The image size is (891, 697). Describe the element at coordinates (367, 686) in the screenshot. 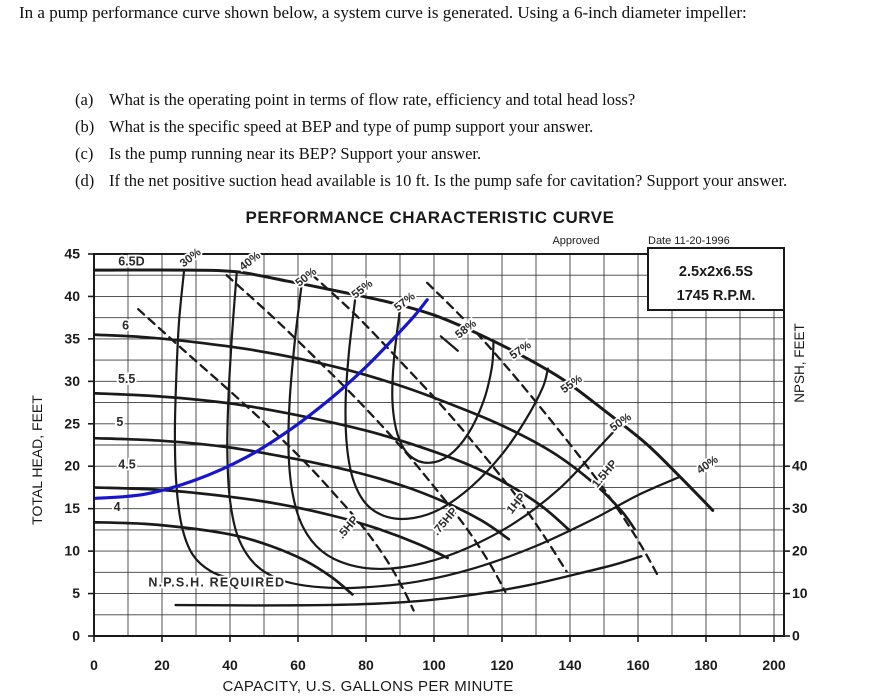

I see `svg-text:CAPACITY, U.S. GALLONS PER MIN: CAPACITY, U.S. GALLONS PER MINUTE` at that location.